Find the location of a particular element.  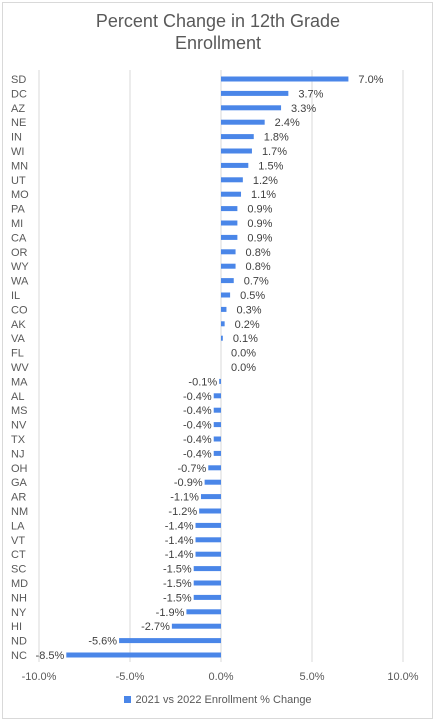

data-label: 0.3% is located at coordinates (248, 310).